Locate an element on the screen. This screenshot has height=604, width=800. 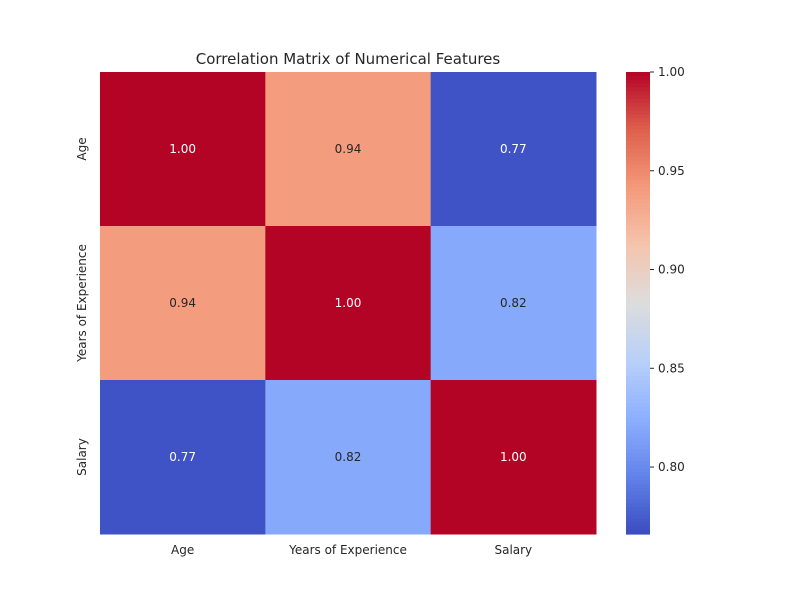
heatmap-cell-r2-c2 is located at coordinates (513, 457).